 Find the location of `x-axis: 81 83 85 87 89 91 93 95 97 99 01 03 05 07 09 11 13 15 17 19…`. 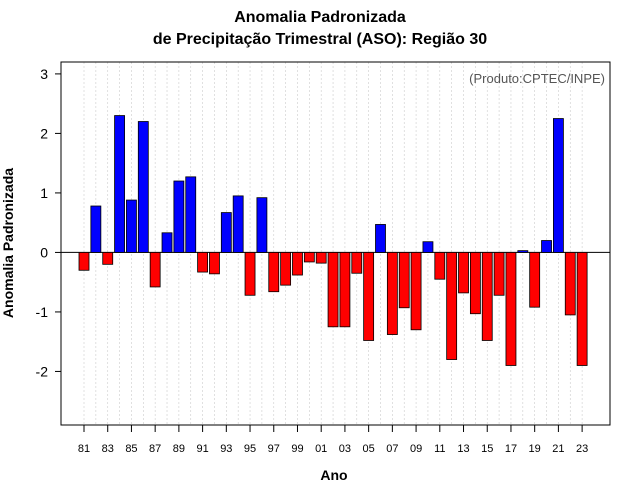

x-axis: 81 83 85 87 89 91 93 95 97 99 01 03 05 07 09 11 13 15 17 19… is located at coordinates (333, 440).